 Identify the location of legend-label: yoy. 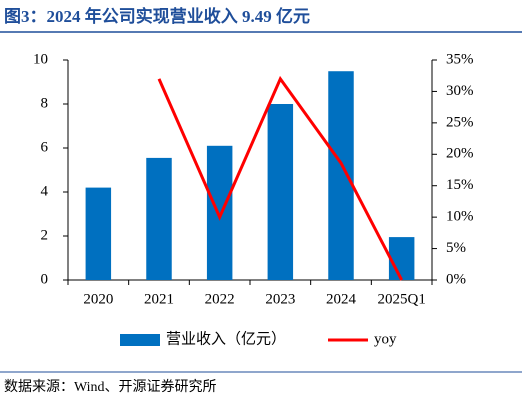
(385, 339).